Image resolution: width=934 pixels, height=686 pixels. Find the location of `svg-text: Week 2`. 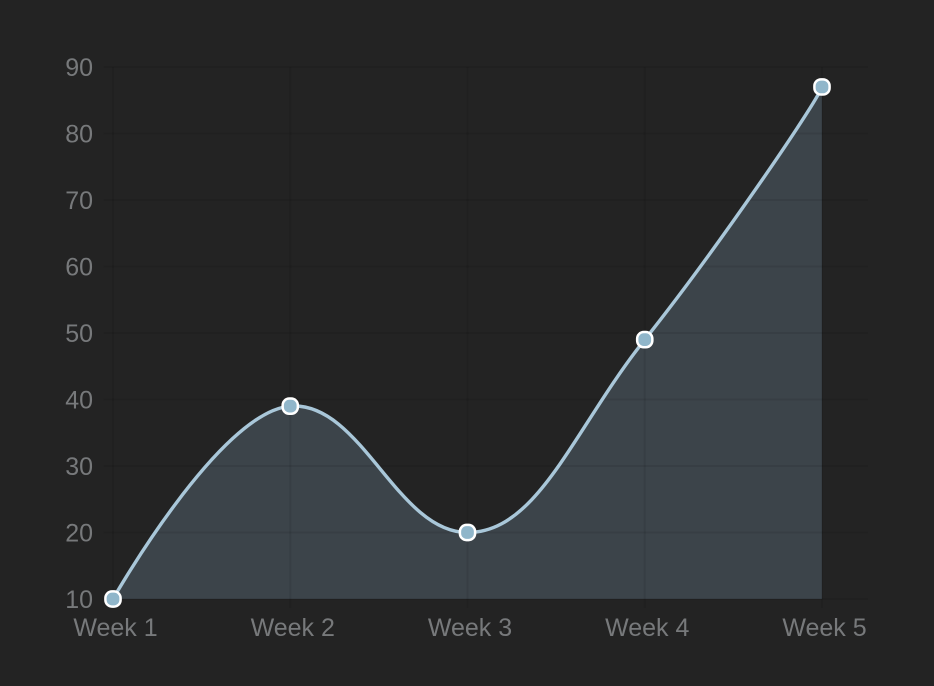

svg-text: Week 2 is located at coordinates (293, 628).